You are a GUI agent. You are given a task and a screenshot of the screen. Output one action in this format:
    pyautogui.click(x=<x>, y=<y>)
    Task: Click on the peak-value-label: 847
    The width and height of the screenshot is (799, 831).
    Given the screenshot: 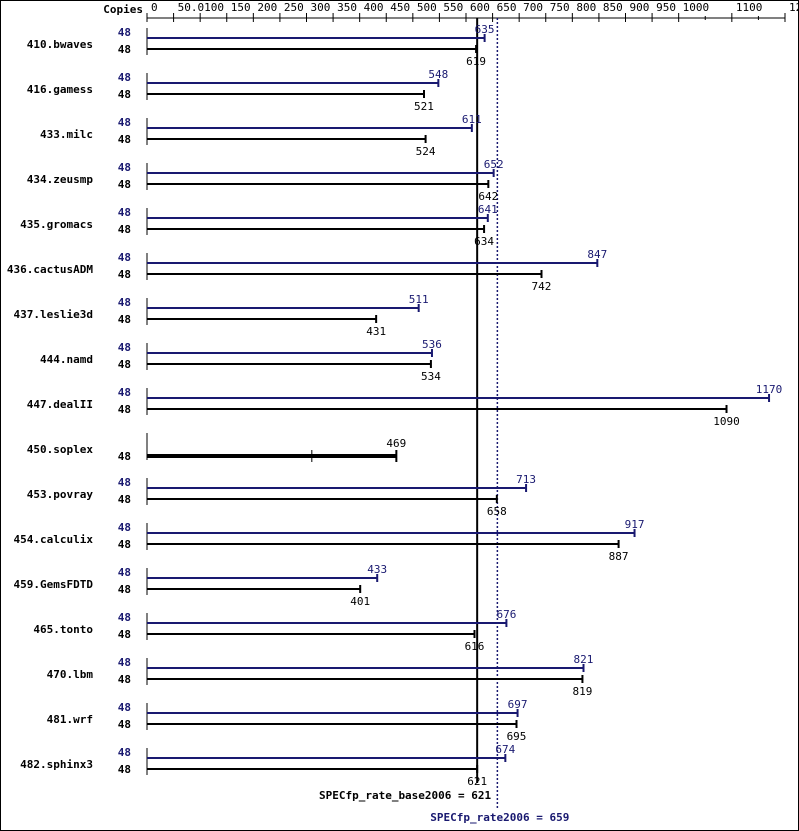 What is the action you would take?
    pyautogui.click(x=597, y=254)
    